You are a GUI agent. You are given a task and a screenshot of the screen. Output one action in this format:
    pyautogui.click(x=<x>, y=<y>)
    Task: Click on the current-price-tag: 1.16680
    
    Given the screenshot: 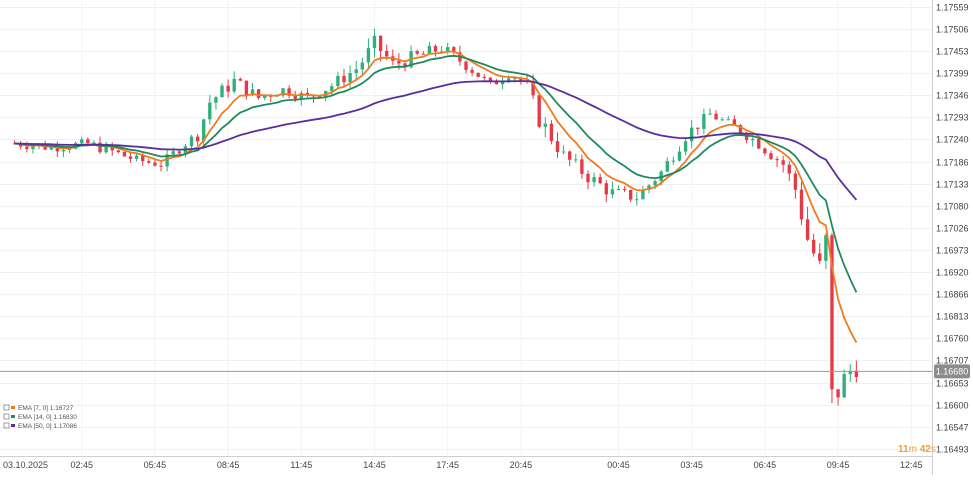 What is the action you would take?
    pyautogui.click(x=952, y=371)
    